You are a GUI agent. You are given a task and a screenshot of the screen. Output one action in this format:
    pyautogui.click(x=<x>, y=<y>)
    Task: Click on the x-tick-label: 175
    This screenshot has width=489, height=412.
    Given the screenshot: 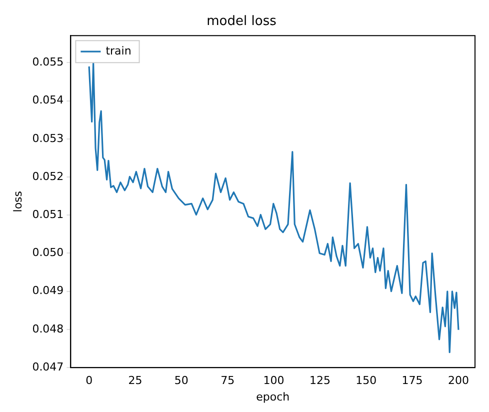 What is the action you would take?
    pyautogui.click(x=412, y=381)
    